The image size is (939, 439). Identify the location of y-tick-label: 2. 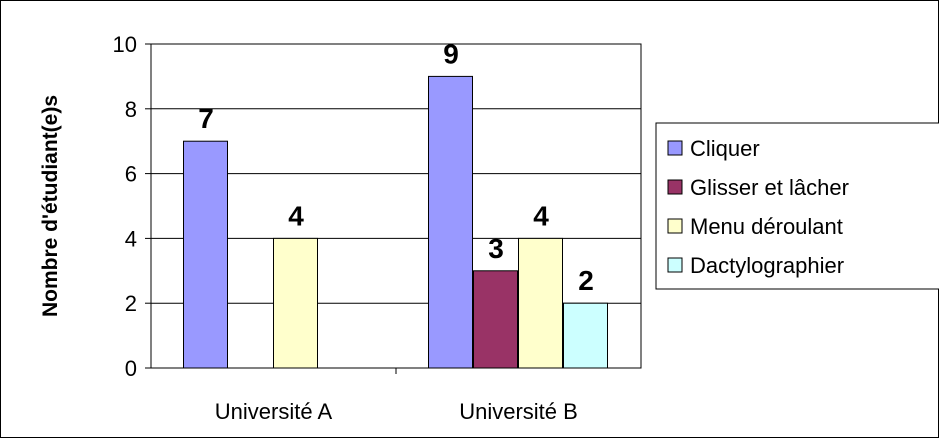
(131, 303).